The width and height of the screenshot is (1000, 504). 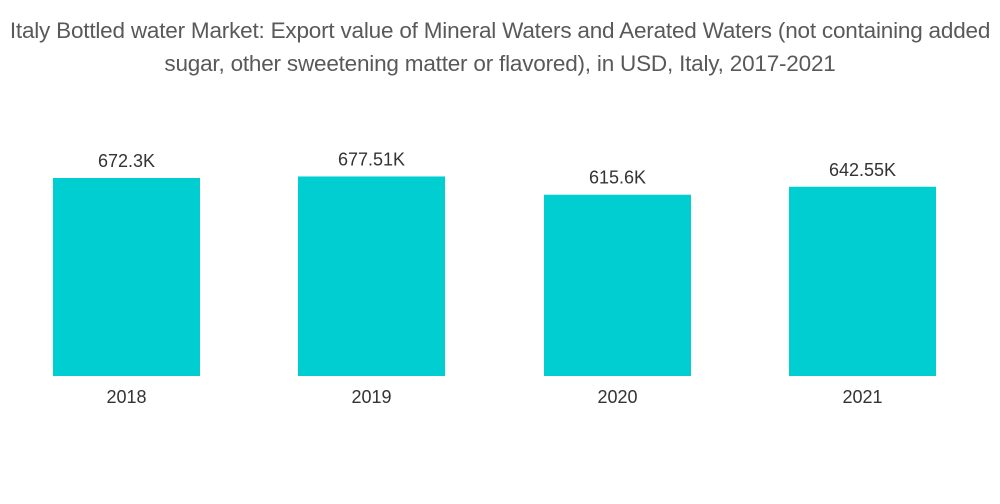 What do you see at coordinates (371, 159) in the screenshot?
I see `data-label: 677.51K` at bounding box center [371, 159].